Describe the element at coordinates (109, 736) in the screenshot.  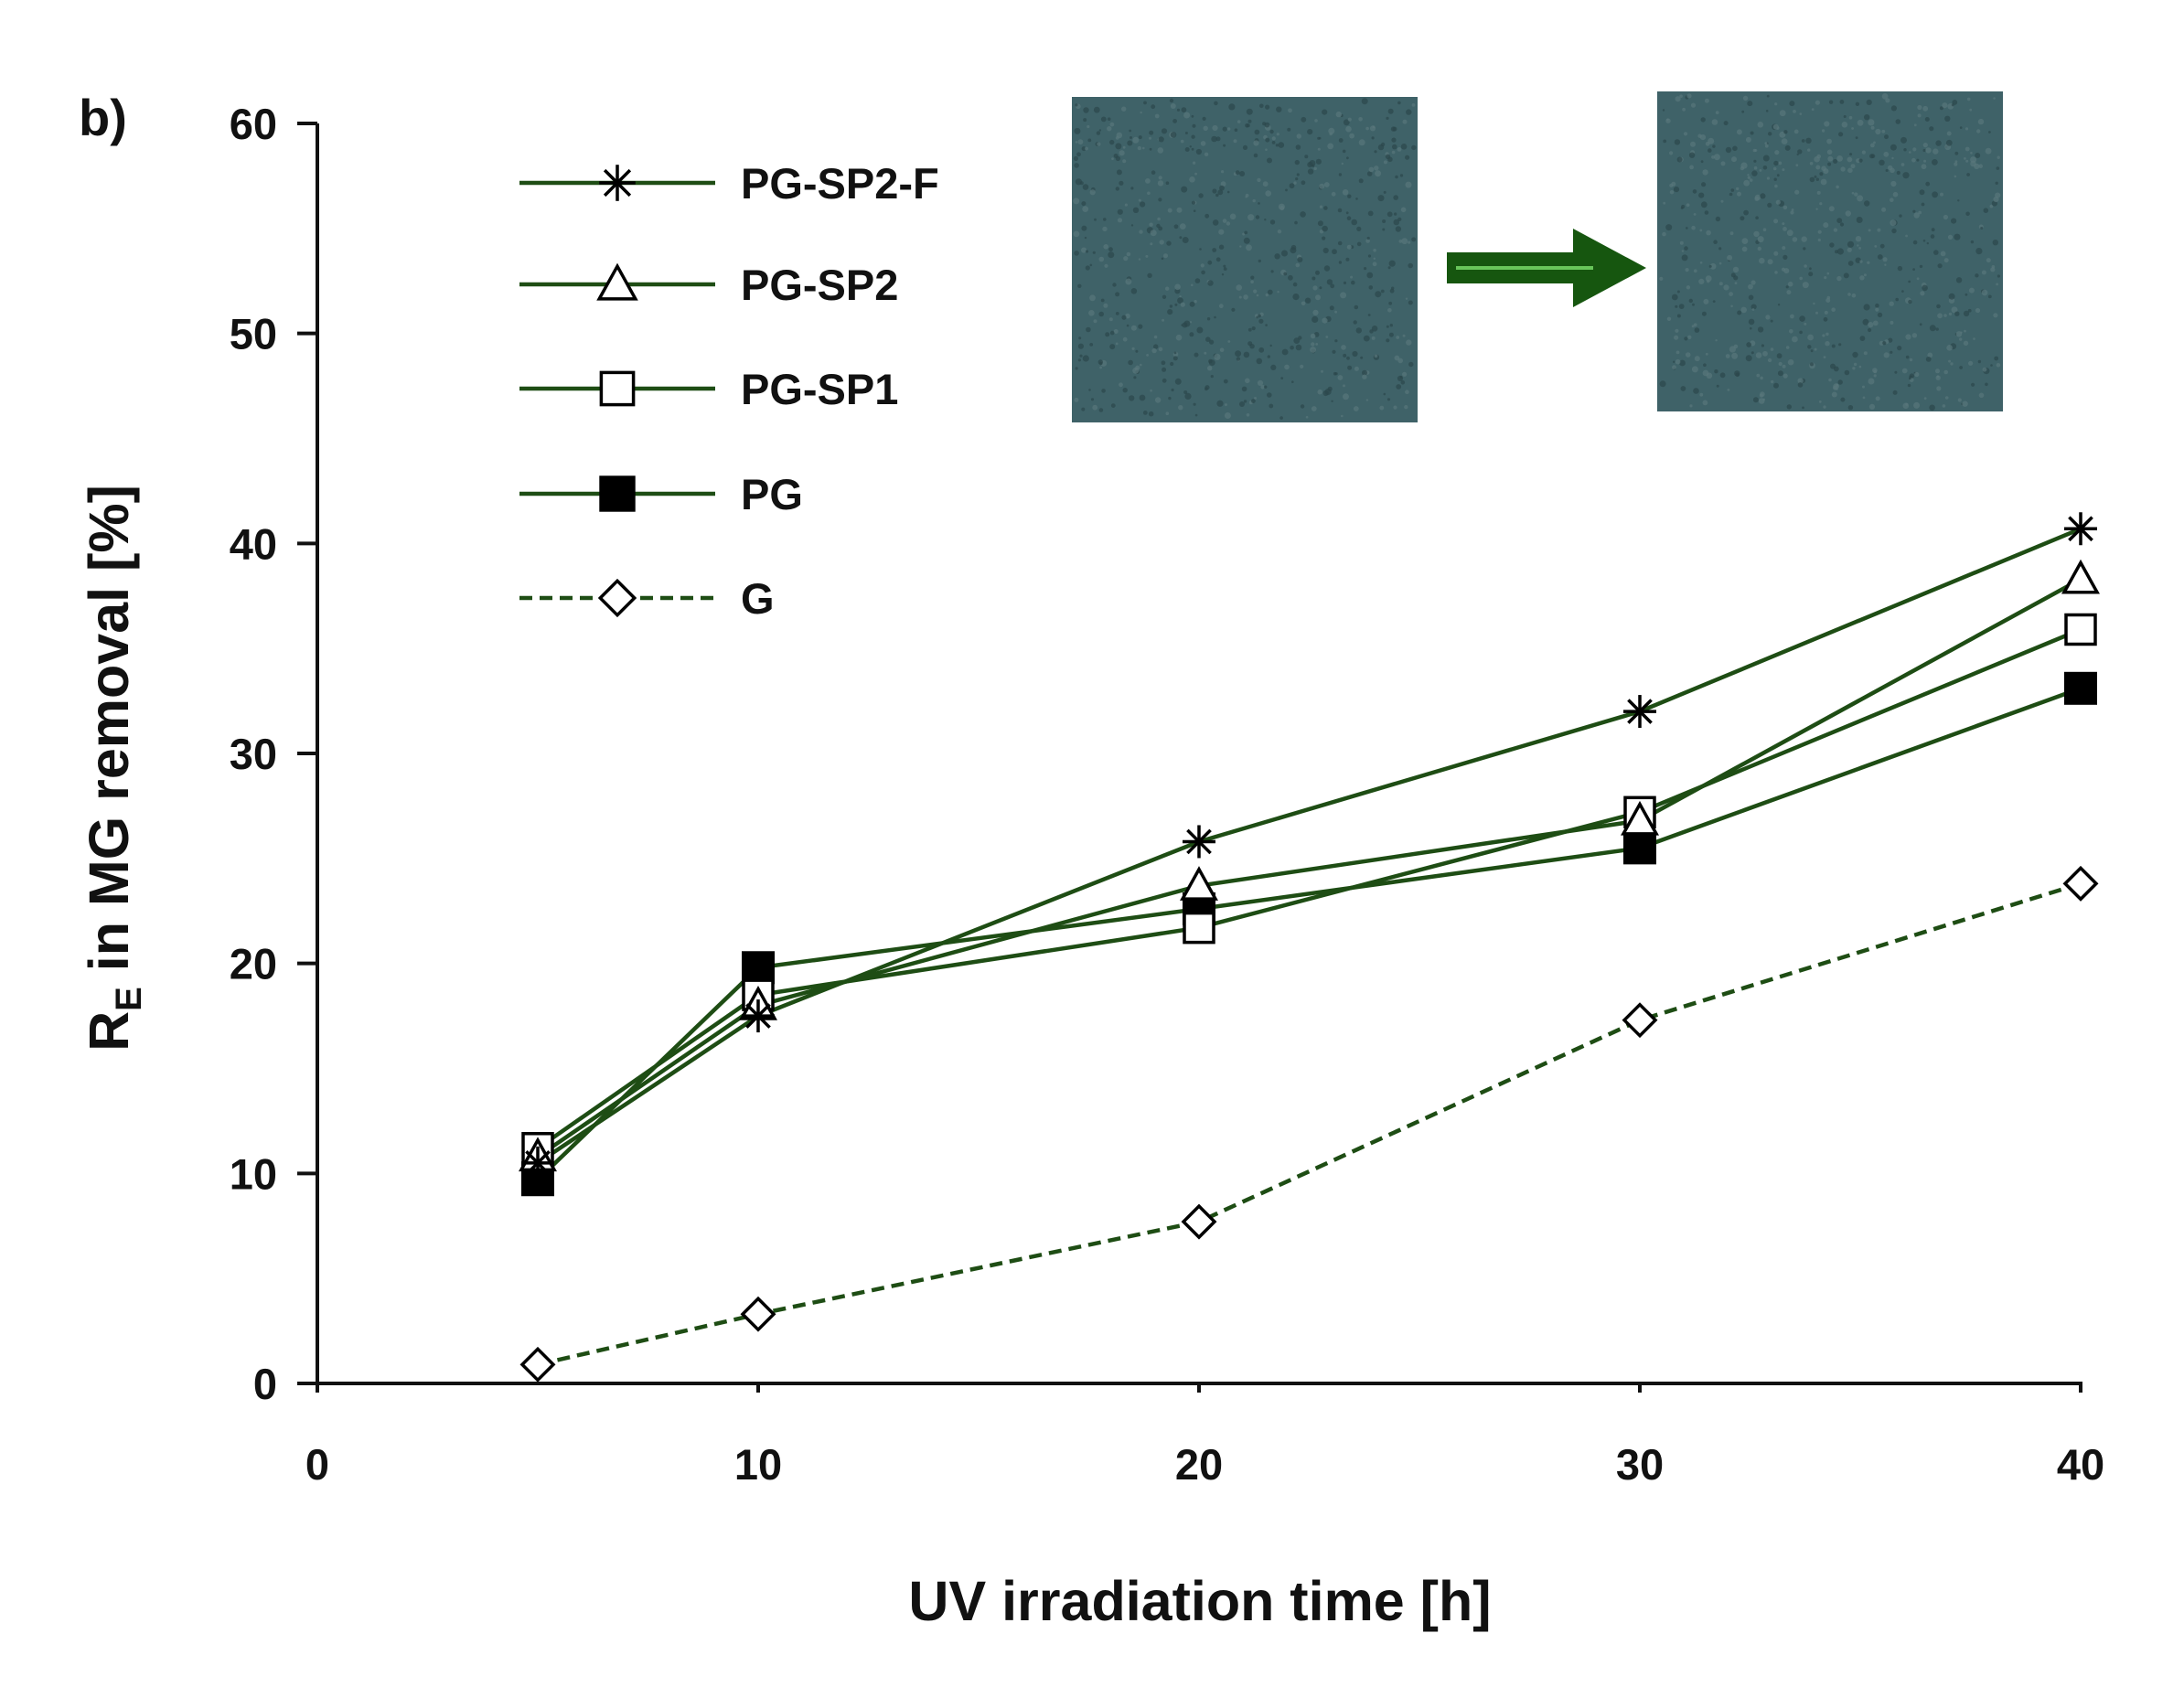
I see `y-axis-title-rest: in MG removal [%]` at that location.